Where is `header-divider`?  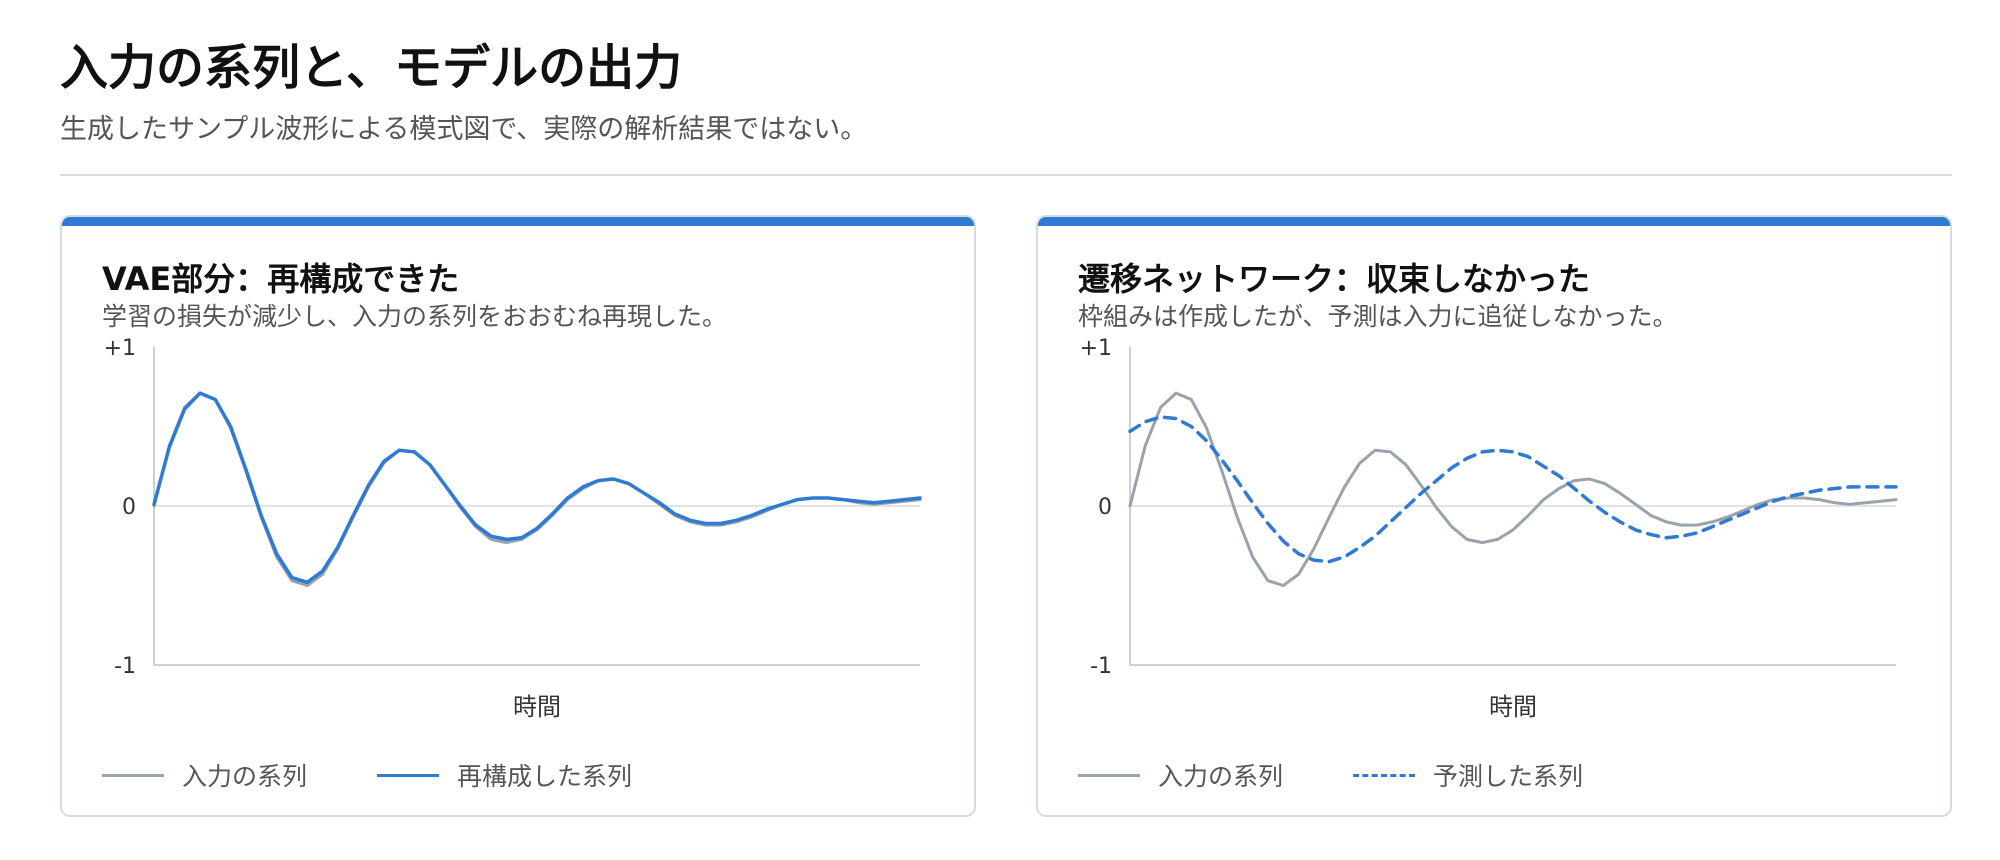
header-divider is located at coordinates (1006, 175).